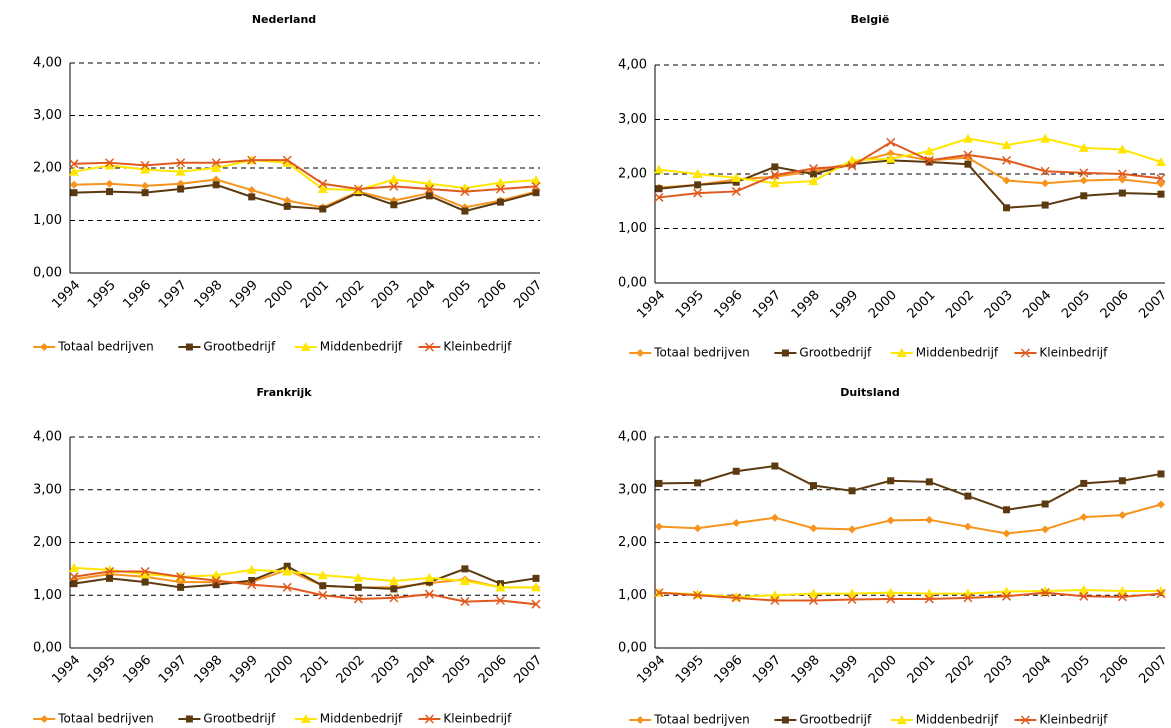 The width and height of the screenshot is (1171, 728). Describe the element at coordinates (284, 19) in the screenshot. I see `chart-title: Nederland` at that location.